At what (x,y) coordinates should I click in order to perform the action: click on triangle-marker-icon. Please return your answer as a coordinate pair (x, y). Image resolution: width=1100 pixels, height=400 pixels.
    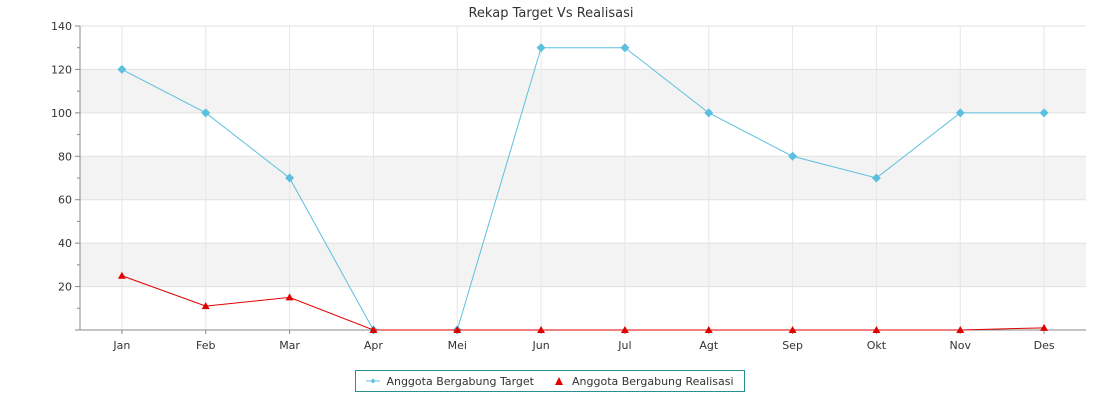
    Looking at the image, I should click on (559, 381).